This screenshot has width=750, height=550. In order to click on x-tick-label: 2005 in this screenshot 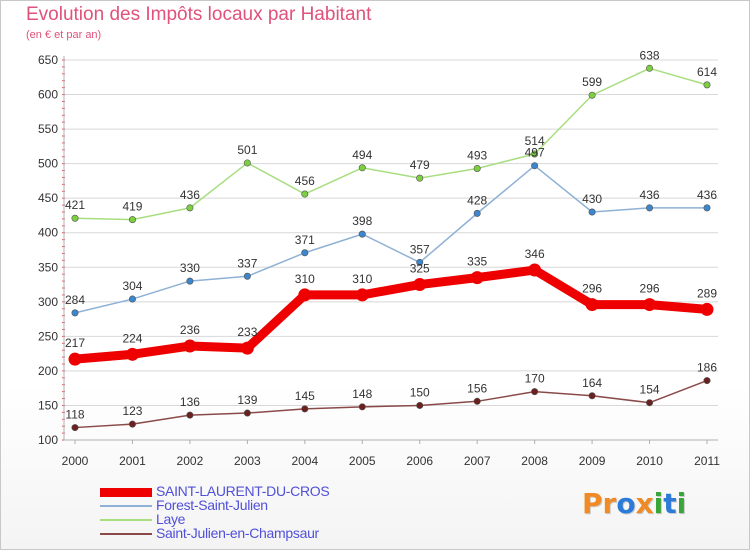, I will do `click(362, 461)`.